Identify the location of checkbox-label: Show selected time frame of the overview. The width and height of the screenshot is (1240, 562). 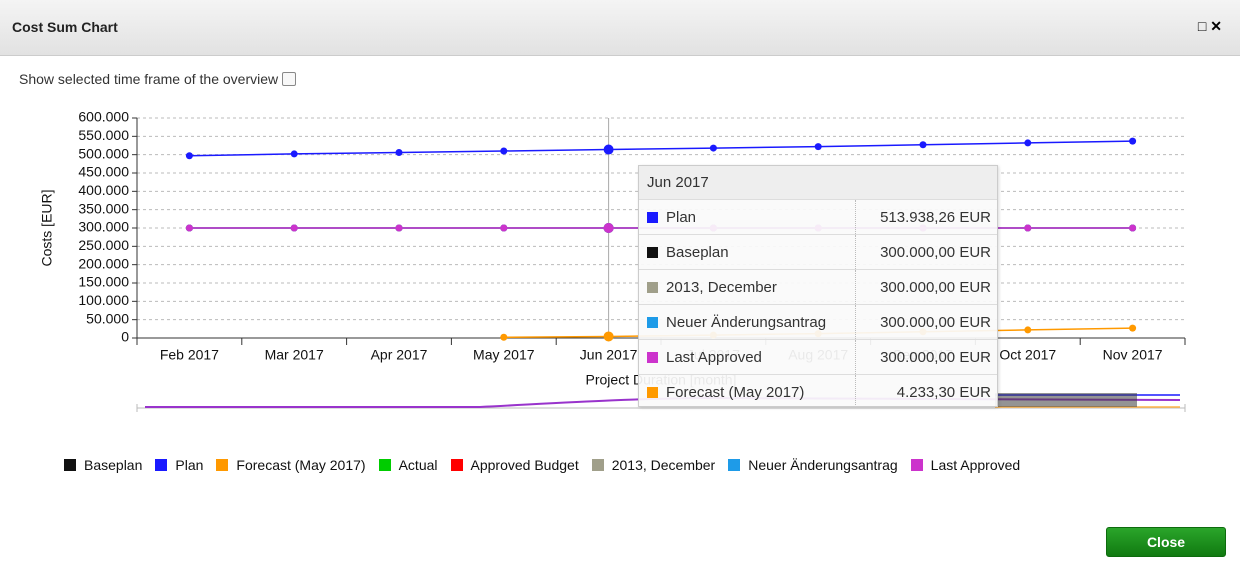
(149, 79).